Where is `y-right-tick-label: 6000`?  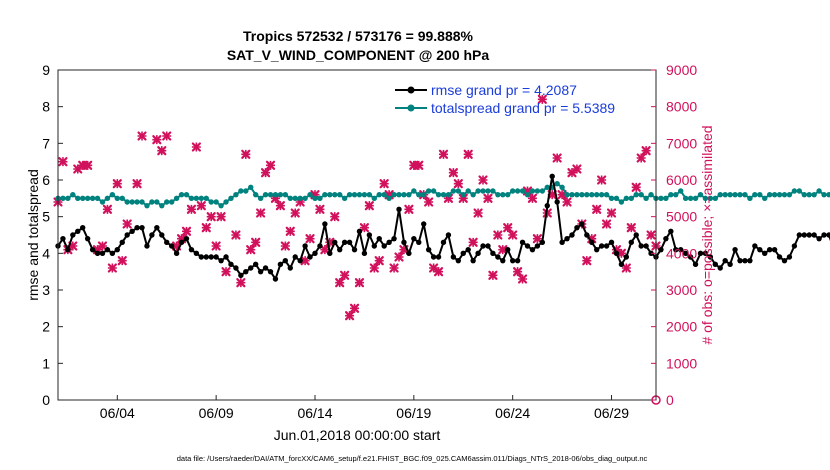
y-right-tick-label: 6000 is located at coordinates (681, 180).